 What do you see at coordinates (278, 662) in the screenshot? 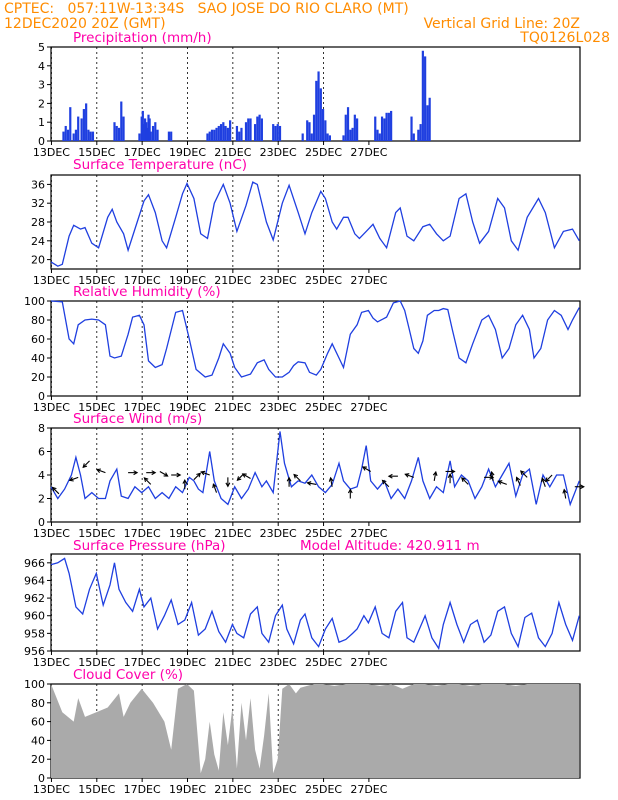
I see `pres-xtick-label: 23DEC` at bounding box center [278, 662].